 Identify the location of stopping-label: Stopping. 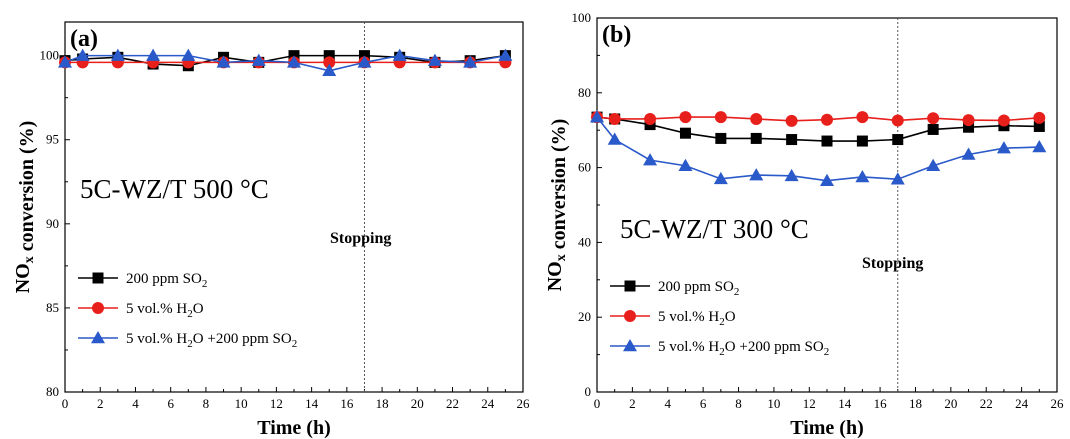
(360, 238).